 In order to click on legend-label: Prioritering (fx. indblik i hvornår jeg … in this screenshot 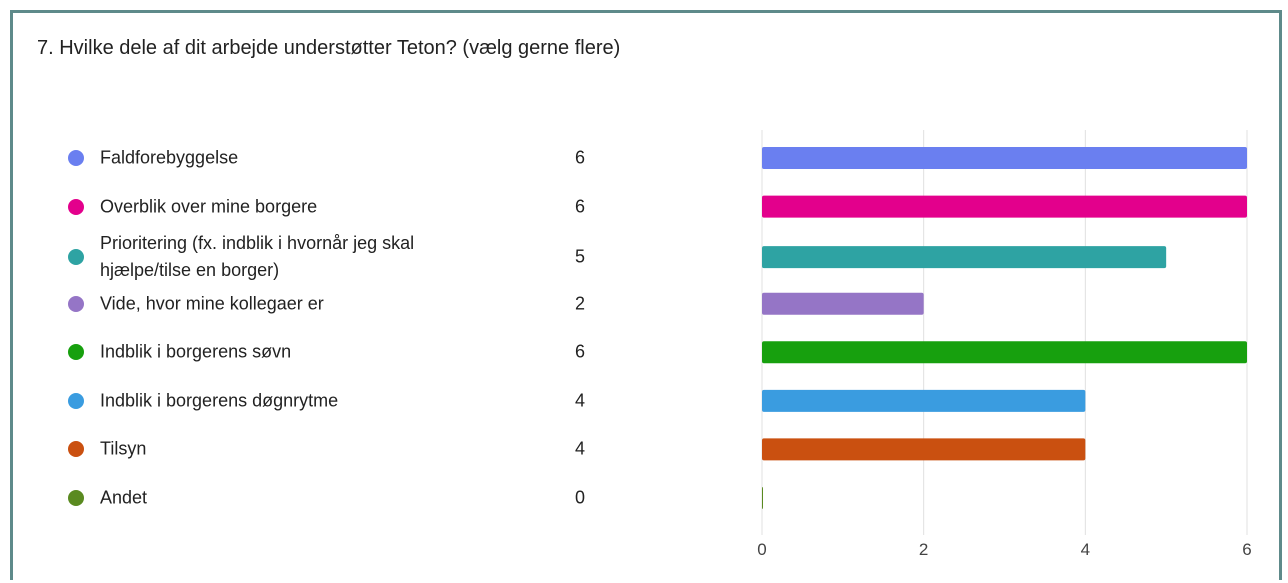, I will do `click(257, 257)`.